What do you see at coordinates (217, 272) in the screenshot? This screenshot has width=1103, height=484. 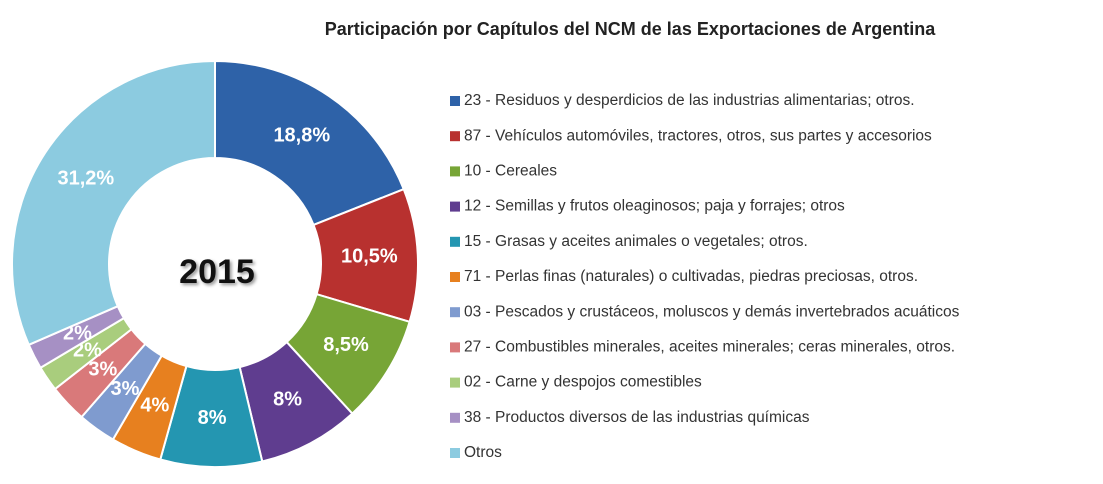 I see `center-label: 2015` at bounding box center [217, 272].